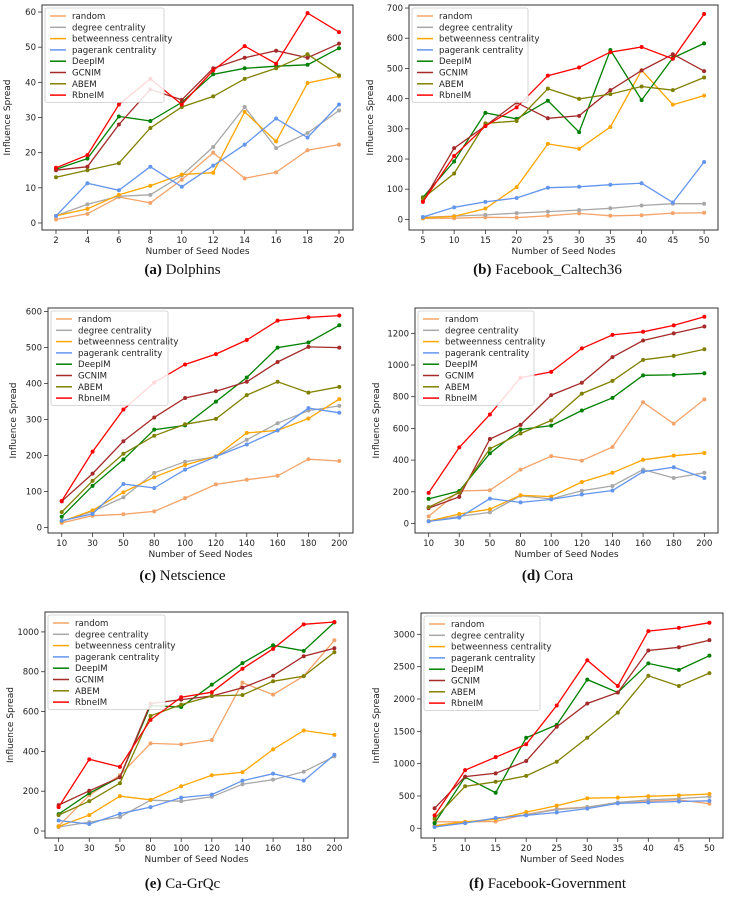 This screenshot has height=900, width=731. What do you see at coordinates (490, 648) in the screenshot?
I see `legend-entry-betweenness-centrality: betweenness centrality` at bounding box center [490, 648].